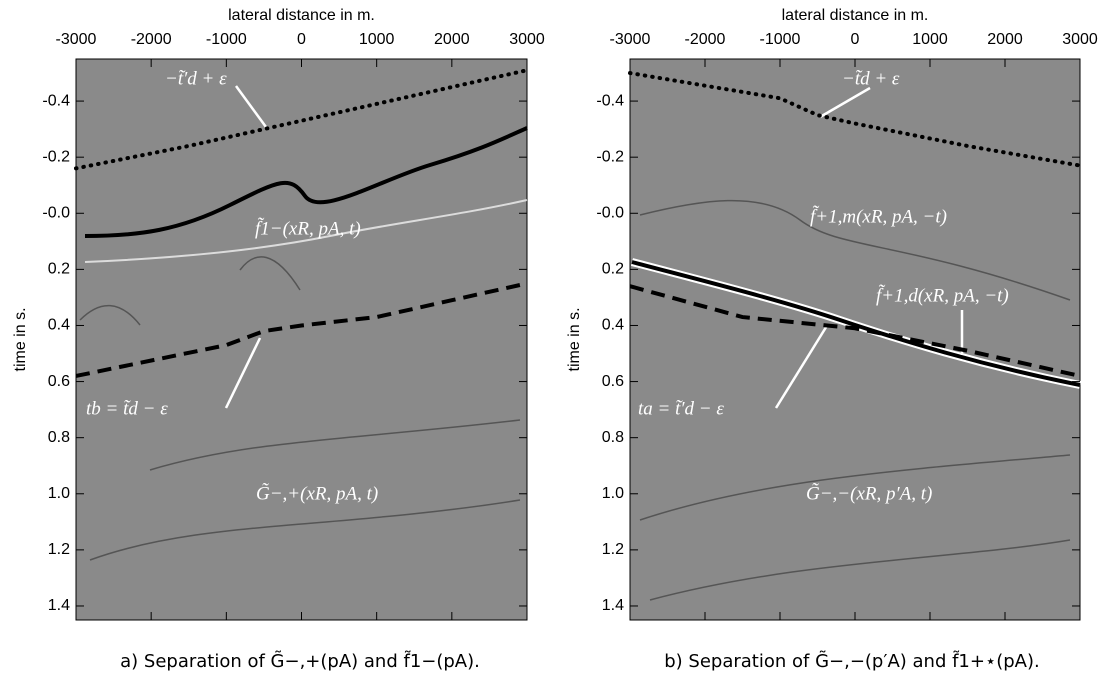  What do you see at coordinates (300, 661) in the screenshot?
I see `caption: a) Separation of G̃−,+(pA) and f̃1−(pA).` at bounding box center [300, 661].